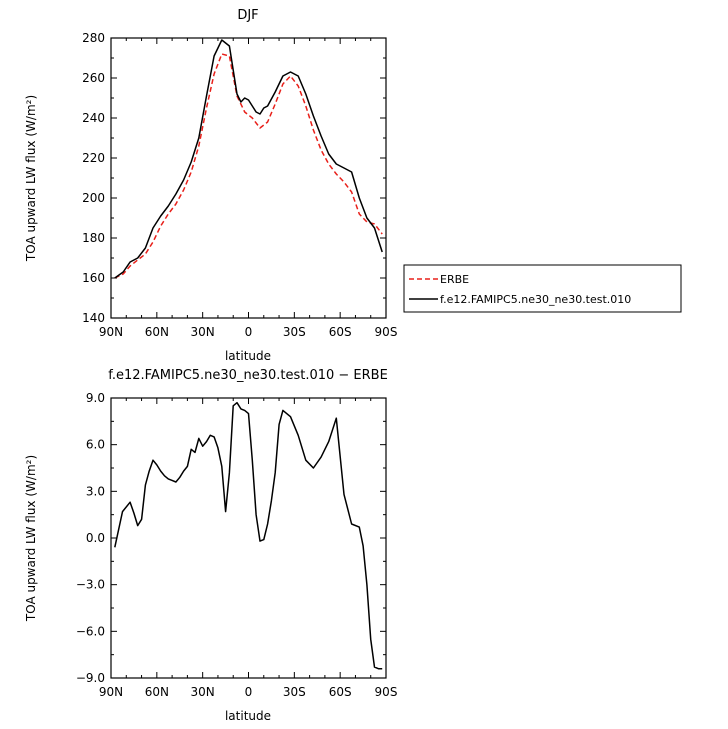  Describe the element at coordinates (157, 692) in the screenshot. I see `bottom-x-tick-label: 60N` at that location.